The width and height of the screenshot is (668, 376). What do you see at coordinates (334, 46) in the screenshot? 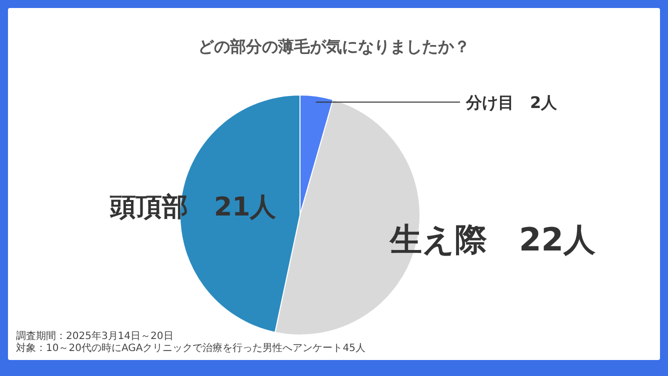
I see `chart-title: どの部分の薄毛が気になりましたか？` at bounding box center [334, 46].